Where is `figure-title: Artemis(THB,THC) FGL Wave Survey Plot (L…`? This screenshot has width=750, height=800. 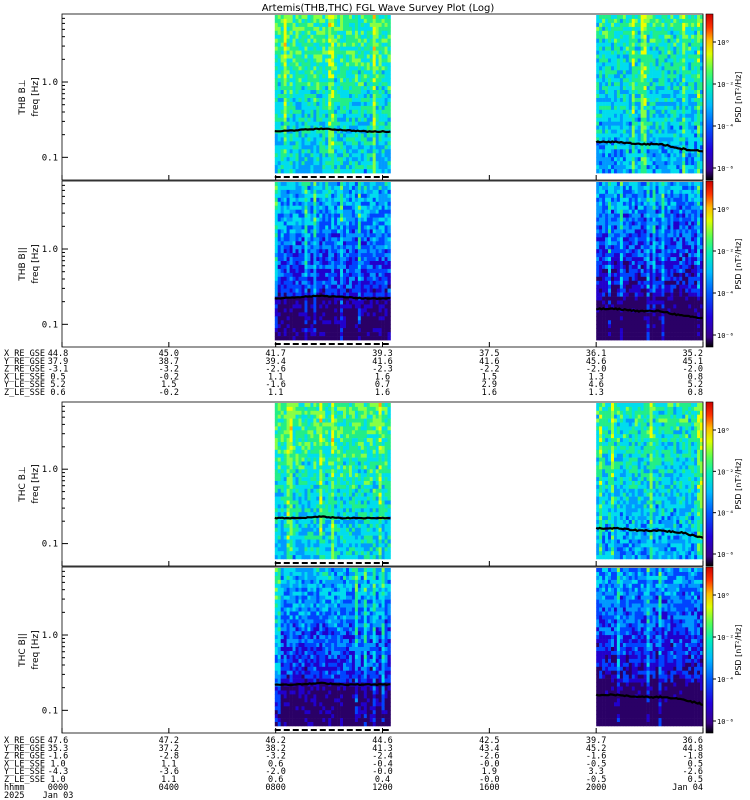
figure-title: Artemis(THB,THC) FGL Wave Survey Plot (L… is located at coordinates (378, 8).